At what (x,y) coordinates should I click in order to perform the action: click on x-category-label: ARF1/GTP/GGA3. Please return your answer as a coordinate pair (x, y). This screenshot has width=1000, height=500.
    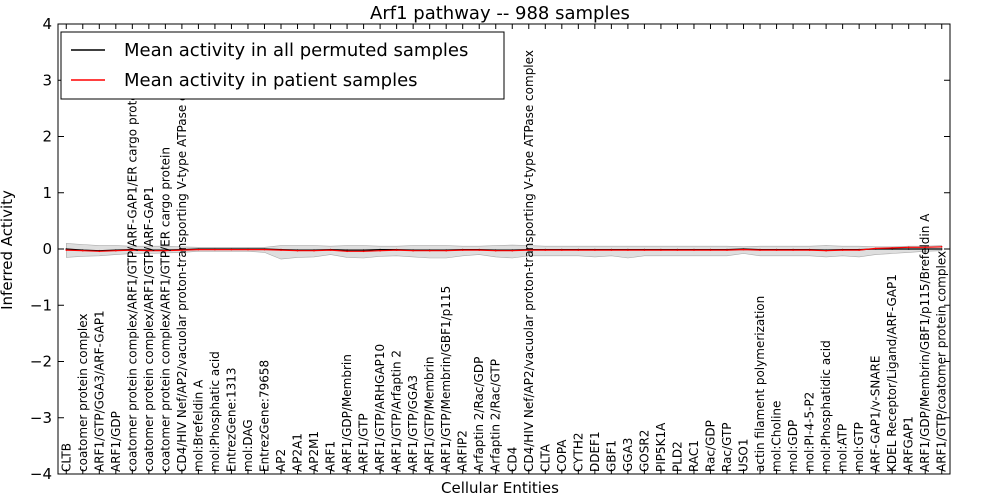
    Looking at the image, I should click on (413, 423).